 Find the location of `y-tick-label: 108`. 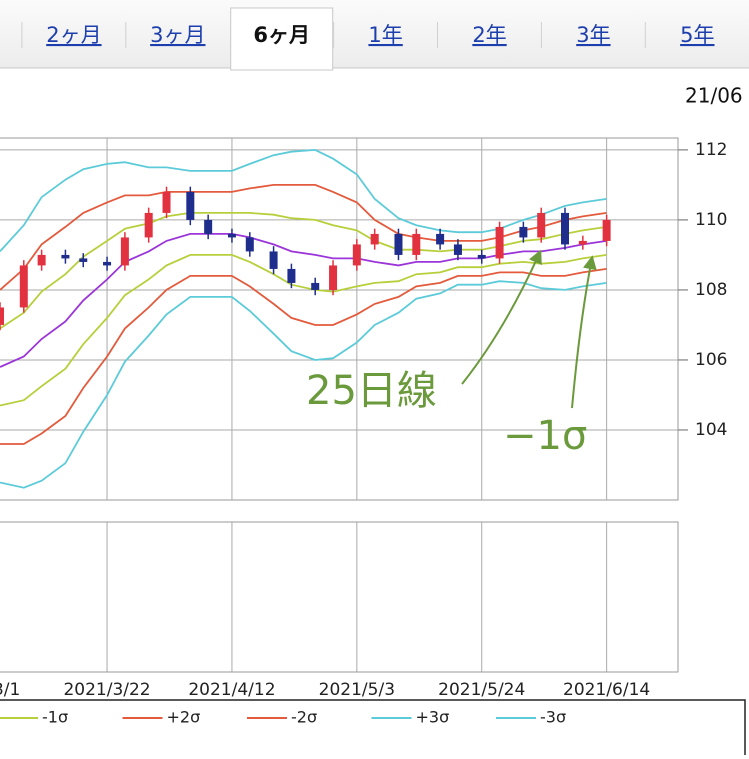

y-tick-label: 108 is located at coordinates (711, 290).